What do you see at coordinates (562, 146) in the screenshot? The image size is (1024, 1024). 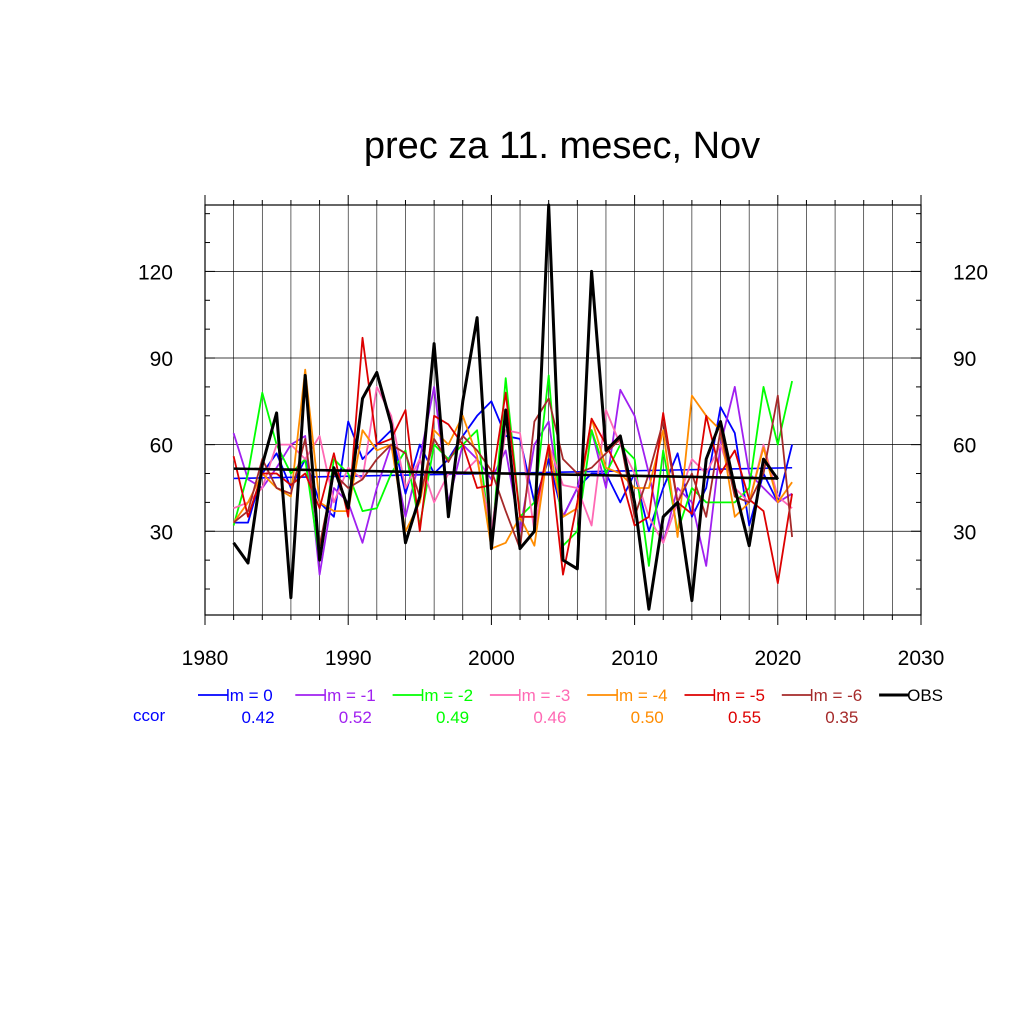 I see `chart-title: prec za 11. mesec, Nov` at bounding box center [562, 146].